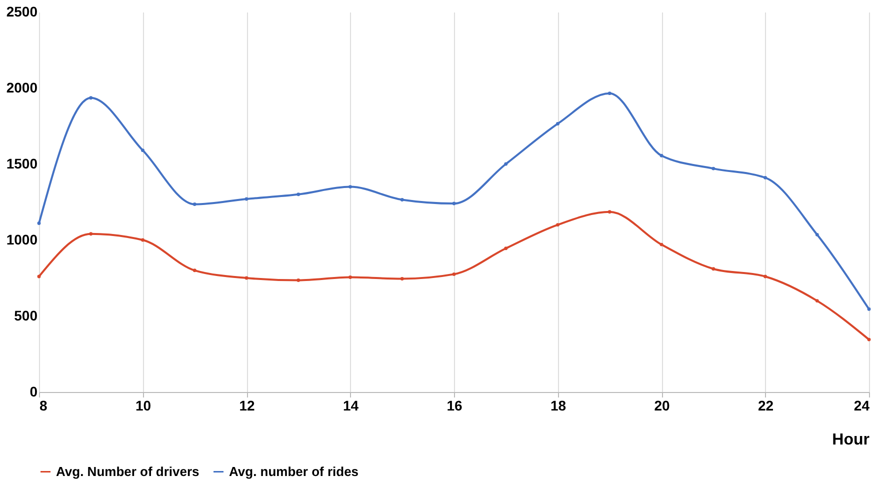 This screenshot has height=500, width=891. I want to click on y-tick-label: 500, so click(26, 316).